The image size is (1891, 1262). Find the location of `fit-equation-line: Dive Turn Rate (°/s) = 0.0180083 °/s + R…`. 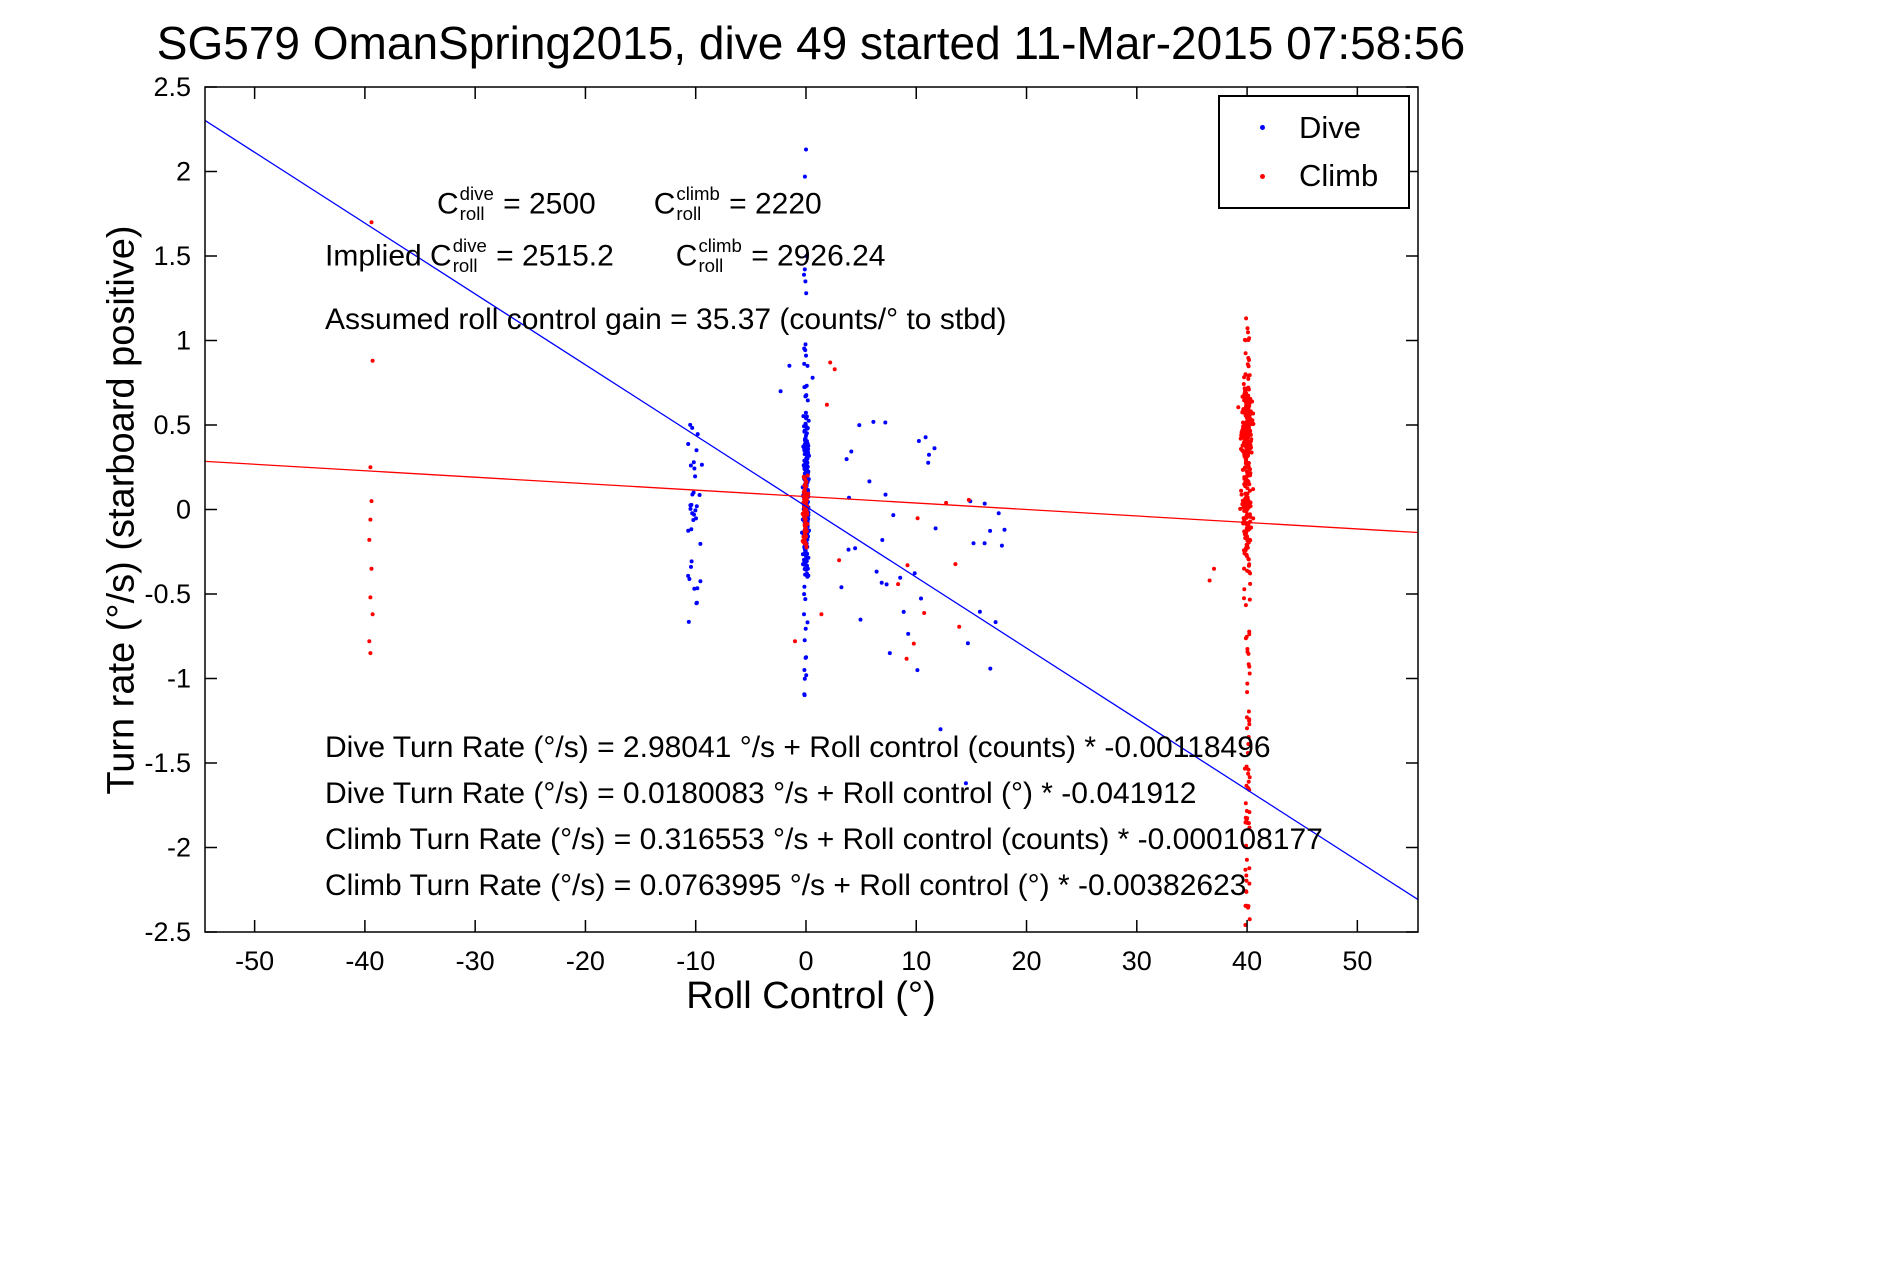

fit-equation-line: Dive Turn Rate (°/s) = 0.0180083 °/s + R… is located at coordinates (761, 793).